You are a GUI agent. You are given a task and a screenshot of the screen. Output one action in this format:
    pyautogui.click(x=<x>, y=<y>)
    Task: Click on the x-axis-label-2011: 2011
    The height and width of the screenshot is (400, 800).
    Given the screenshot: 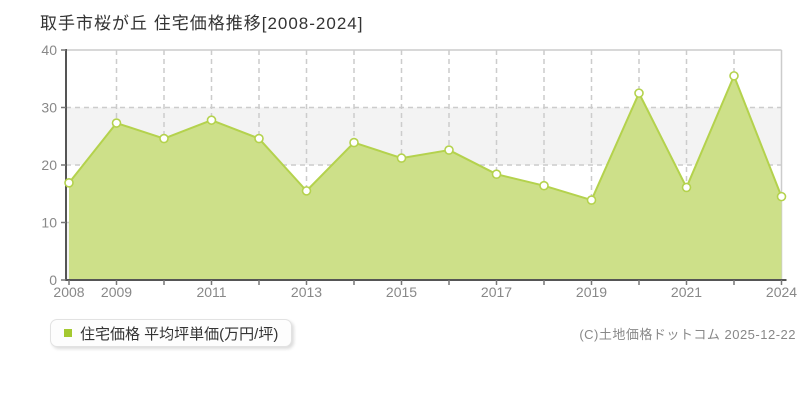 What is the action you would take?
    pyautogui.click(x=211, y=292)
    